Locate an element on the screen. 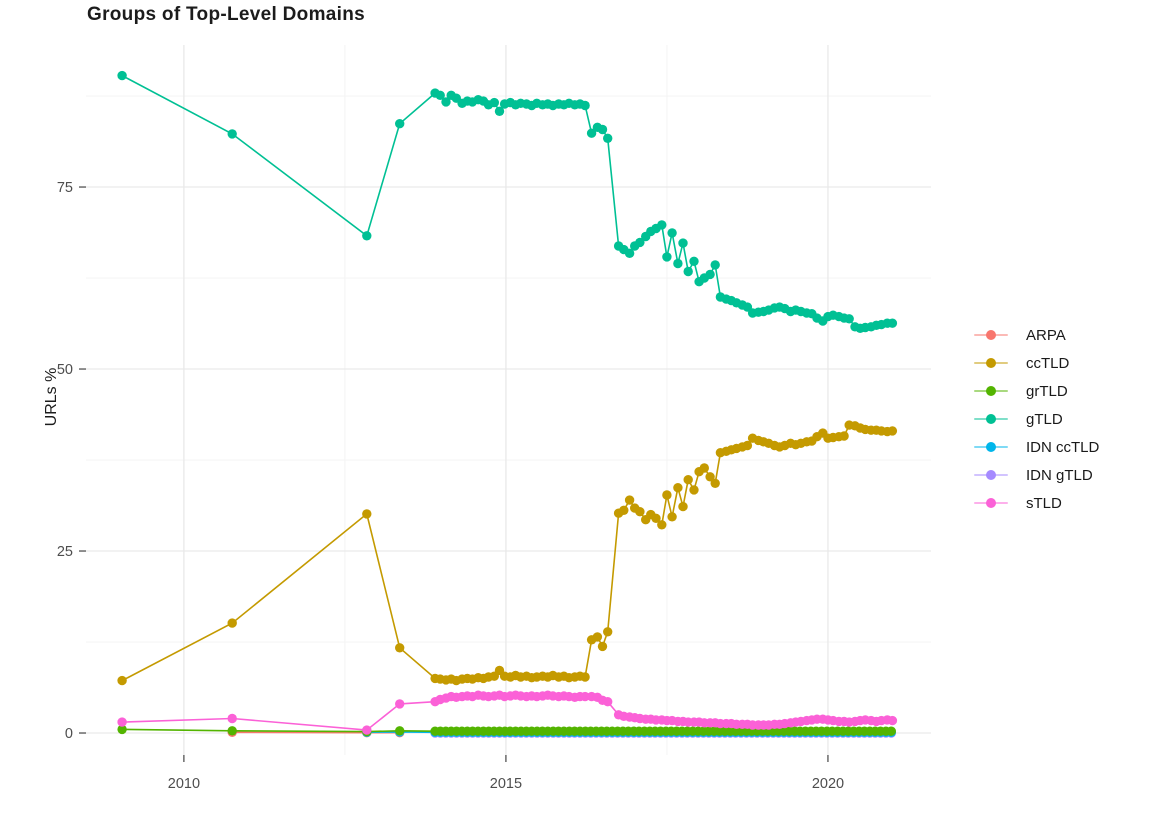  y-tick-label: 75 is located at coordinates (65, 188).